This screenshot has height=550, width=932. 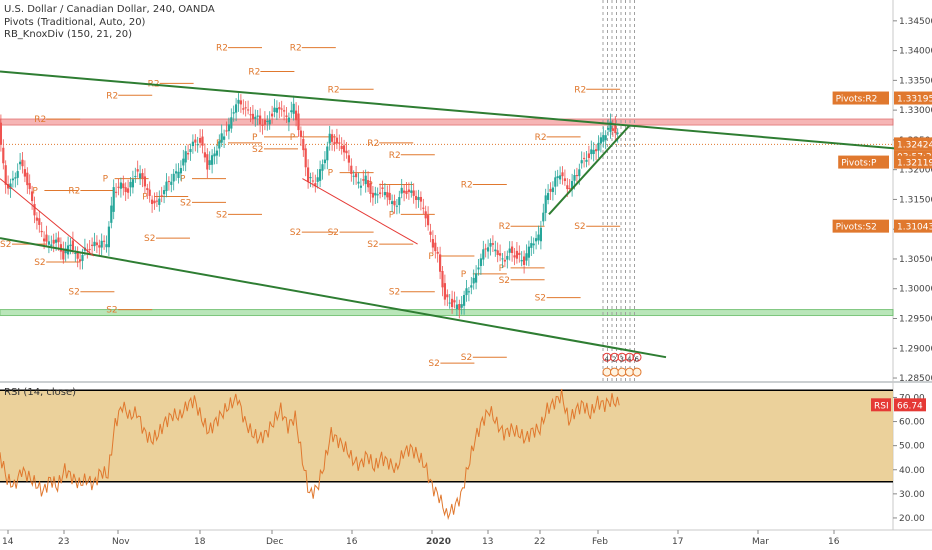 I want to click on price-axis-tag-value: 1.32424, so click(x=914, y=145).